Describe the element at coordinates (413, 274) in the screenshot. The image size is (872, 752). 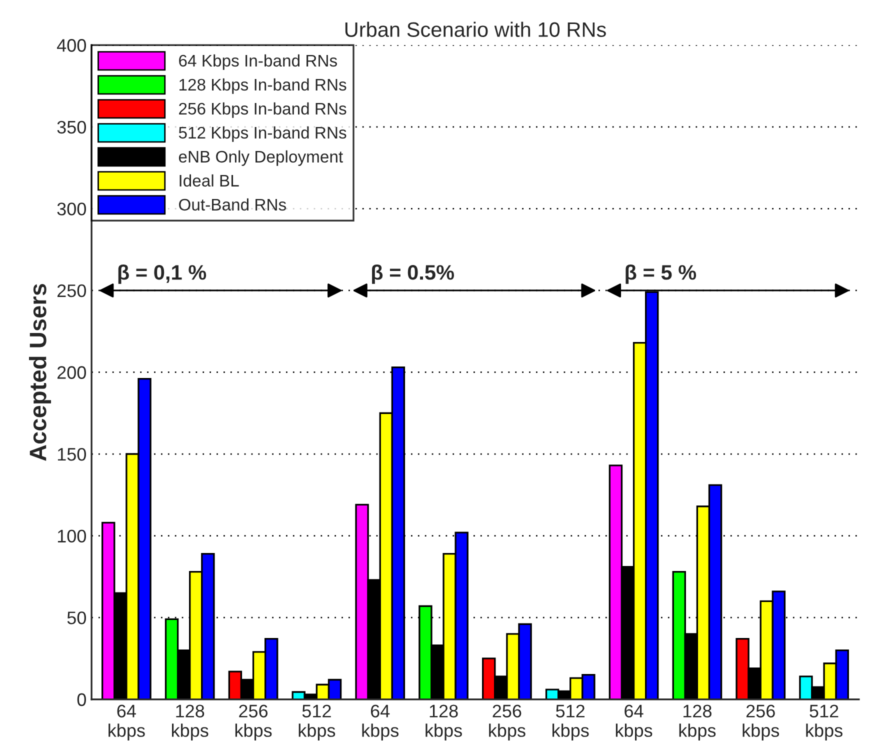
I see `annotation: β = 0.5%` at that location.